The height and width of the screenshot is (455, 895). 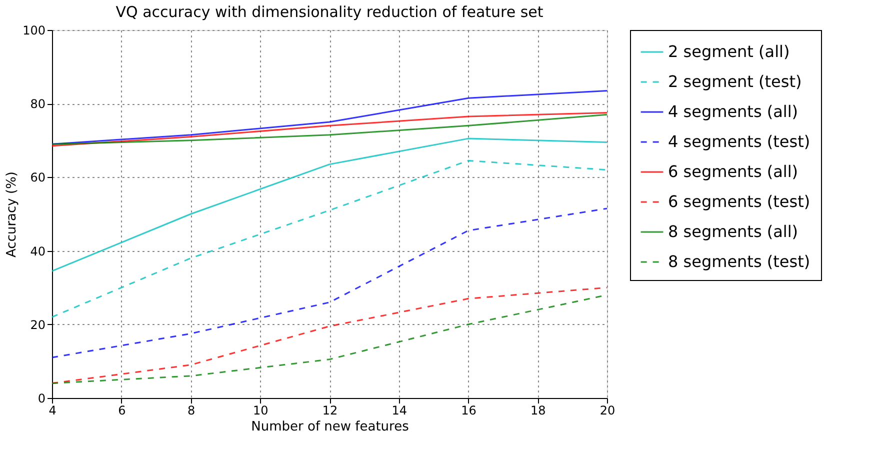 What do you see at coordinates (739, 201) in the screenshot?
I see `legend-label: 6 segments (test)` at bounding box center [739, 201].